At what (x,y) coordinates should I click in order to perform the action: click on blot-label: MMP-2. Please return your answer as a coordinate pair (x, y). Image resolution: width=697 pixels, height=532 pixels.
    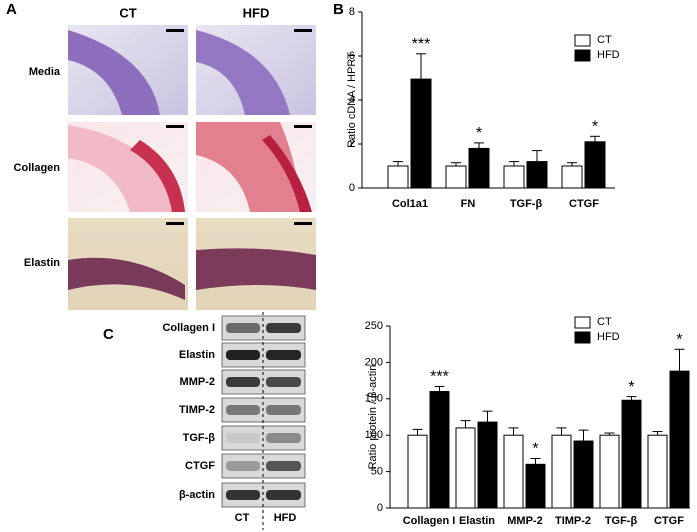
    Looking at the image, I should click on (197, 382).